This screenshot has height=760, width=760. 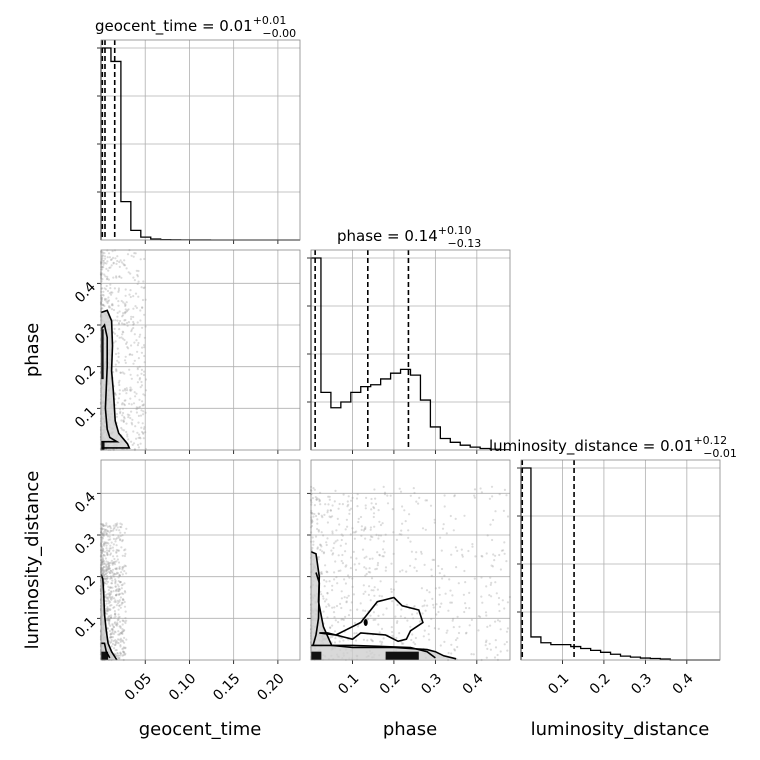 What do you see at coordinates (415, 352) in the screenshot?
I see `grid-lines` at bounding box center [415, 352].